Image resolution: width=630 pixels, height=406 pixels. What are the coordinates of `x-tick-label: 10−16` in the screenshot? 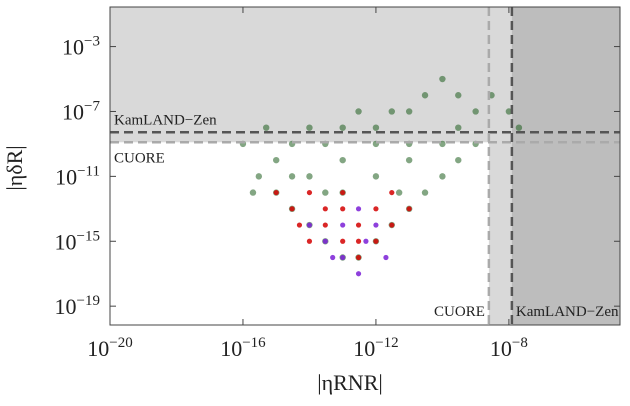 It's located at (243, 348).